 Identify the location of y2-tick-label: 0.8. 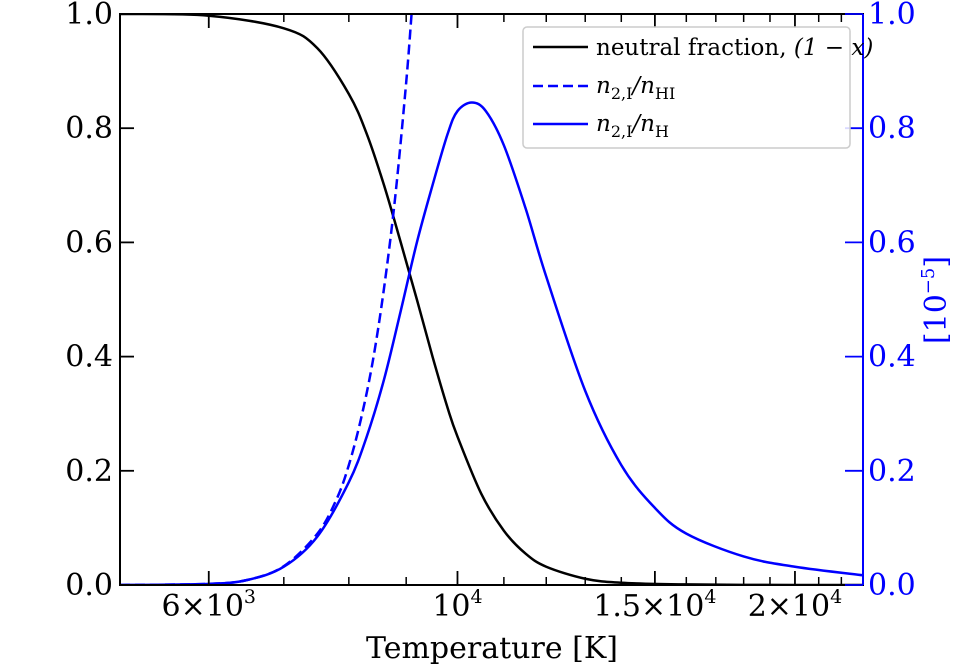
(892, 128).